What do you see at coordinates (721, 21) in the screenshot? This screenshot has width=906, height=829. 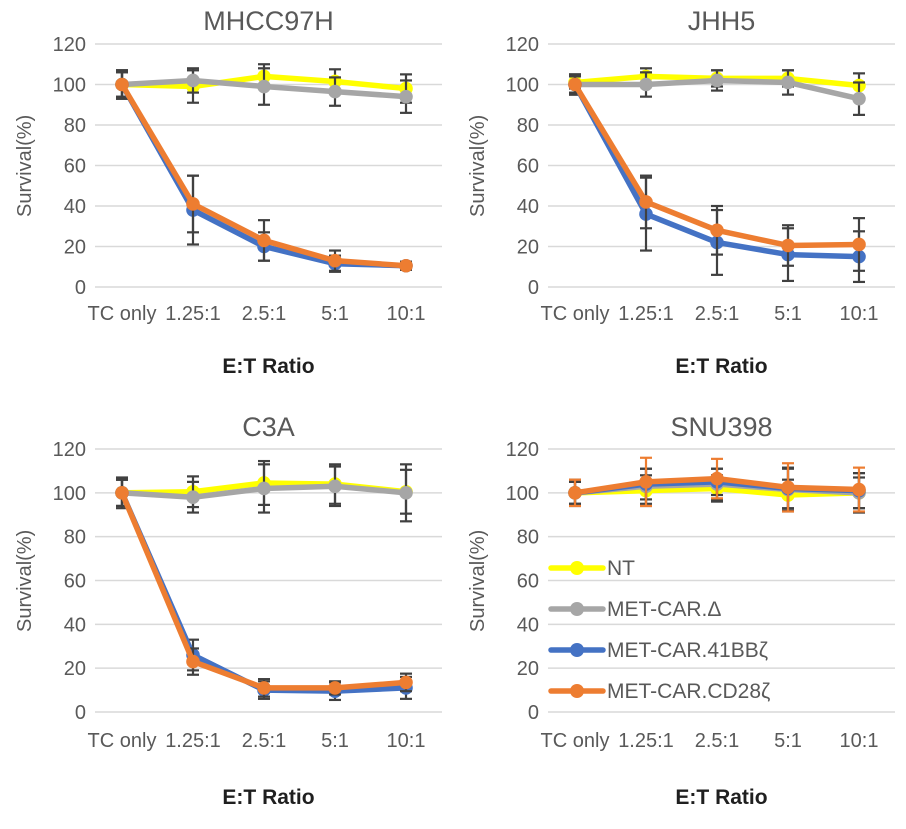 I see `chart-title-jhh5: JHH5` at bounding box center [721, 21].